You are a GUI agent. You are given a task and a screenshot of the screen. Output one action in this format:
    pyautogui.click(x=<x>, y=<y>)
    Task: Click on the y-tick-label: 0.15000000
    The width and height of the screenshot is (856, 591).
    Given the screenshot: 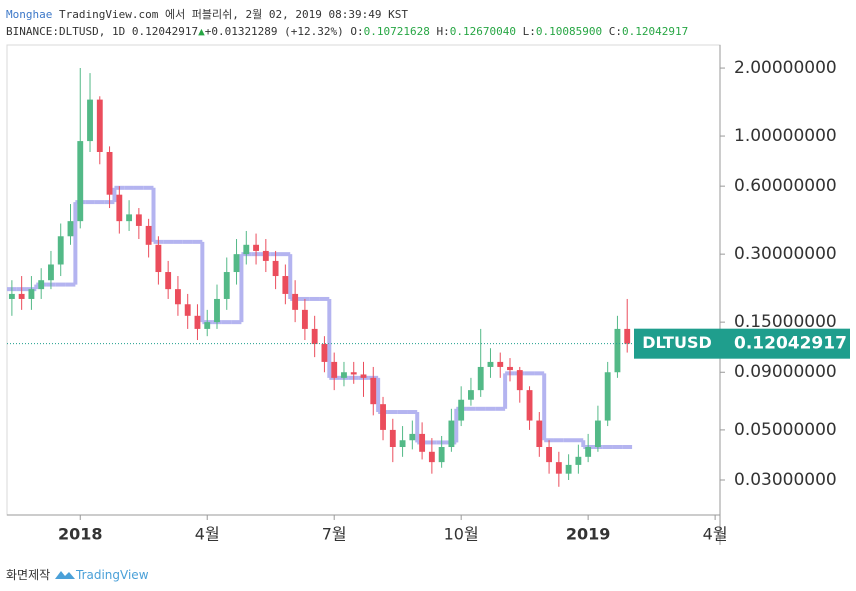 What is the action you would take?
    pyautogui.click(x=785, y=322)
    